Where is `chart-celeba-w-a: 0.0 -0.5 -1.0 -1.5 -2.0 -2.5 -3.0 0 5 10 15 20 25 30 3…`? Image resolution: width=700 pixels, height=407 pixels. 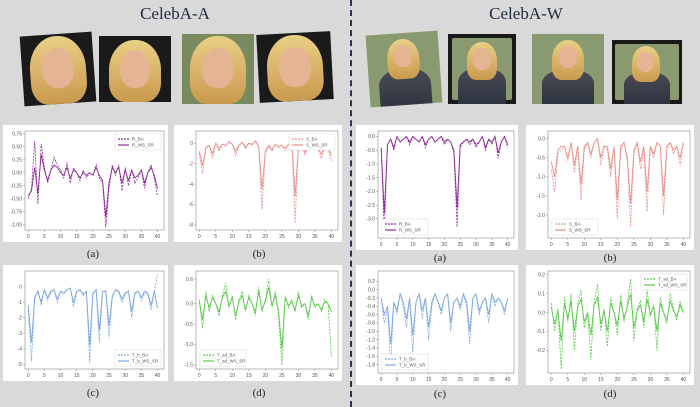
chart-celeba-w-a: 0.0 -0.5 -1.0 -1.5 -2.0 -2.5 -3.0 0 5 10 15 20 25 30 3… is located at coordinates (437, 187).